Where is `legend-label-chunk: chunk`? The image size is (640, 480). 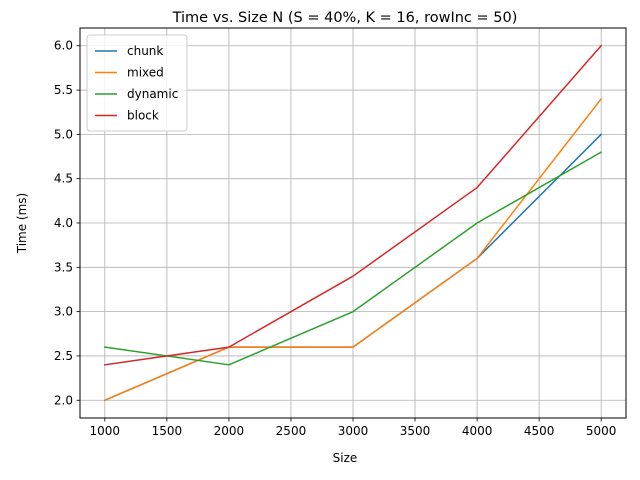
legend-label-chunk: chunk is located at coordinates (145, 51).